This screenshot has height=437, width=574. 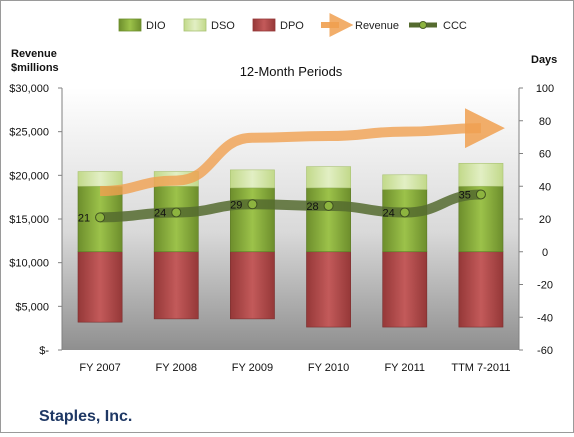 What do you see at coordinates (545, 187) in the screenshot?
I see `right-tick-label: 40` at bounding box center [545, 187].